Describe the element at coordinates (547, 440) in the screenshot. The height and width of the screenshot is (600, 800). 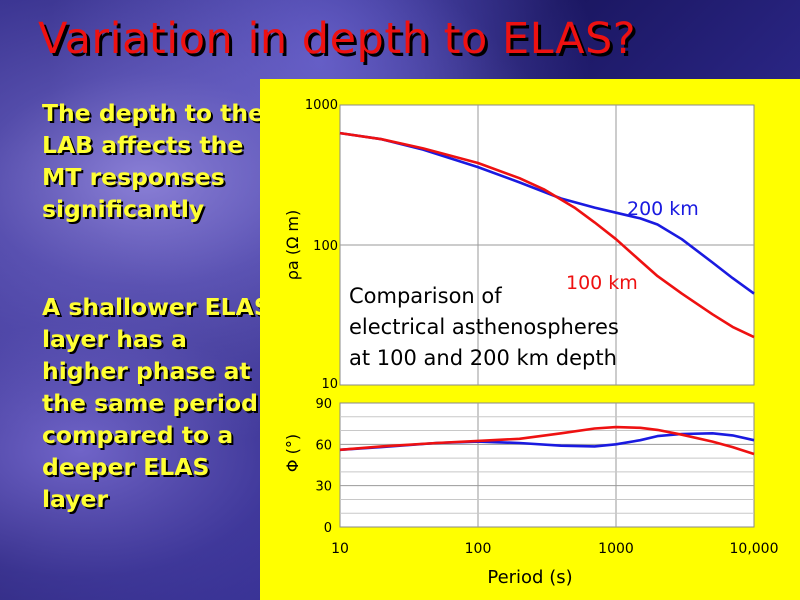
I see `phase-series-100km` at that location.